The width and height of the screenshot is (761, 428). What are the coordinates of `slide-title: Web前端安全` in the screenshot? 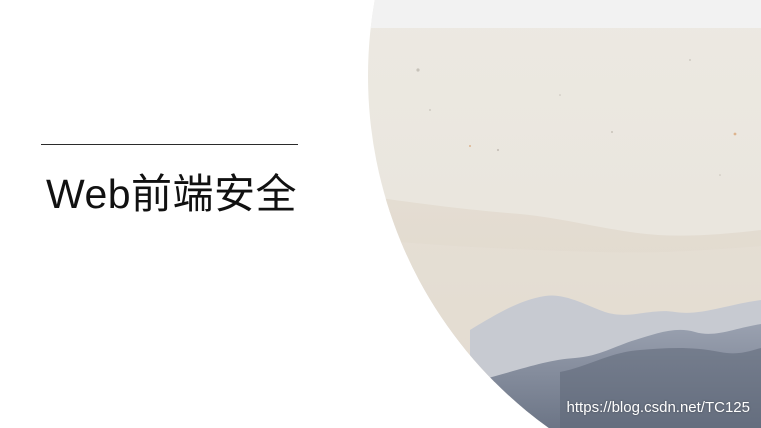 It's located at (172, 194).